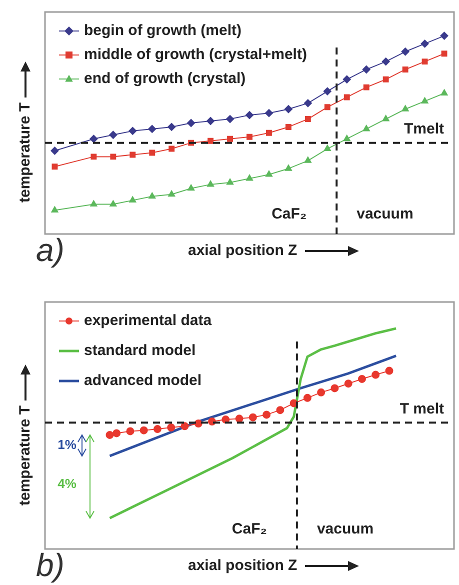 This screenshot has height=585, width=459. What do you see at coordinates (422, 409) in the screenshot?
I see `ref-line-label: T melt` at bounding box center [422, 409].